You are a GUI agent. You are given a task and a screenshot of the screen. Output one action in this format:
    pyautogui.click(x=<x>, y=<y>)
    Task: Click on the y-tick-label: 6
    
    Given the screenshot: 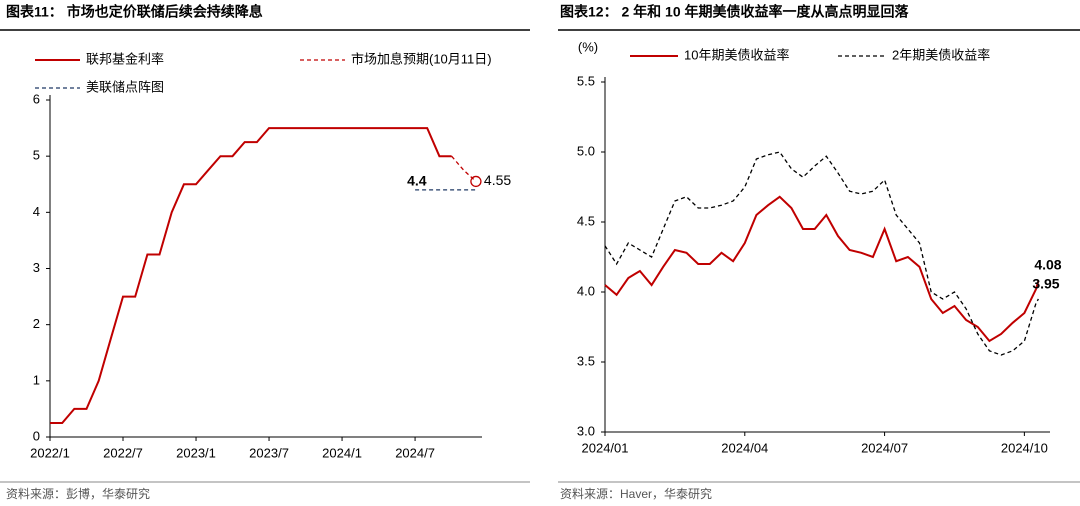 What is the action you would take?
    pyautogui.click(x=36, y=98)
    